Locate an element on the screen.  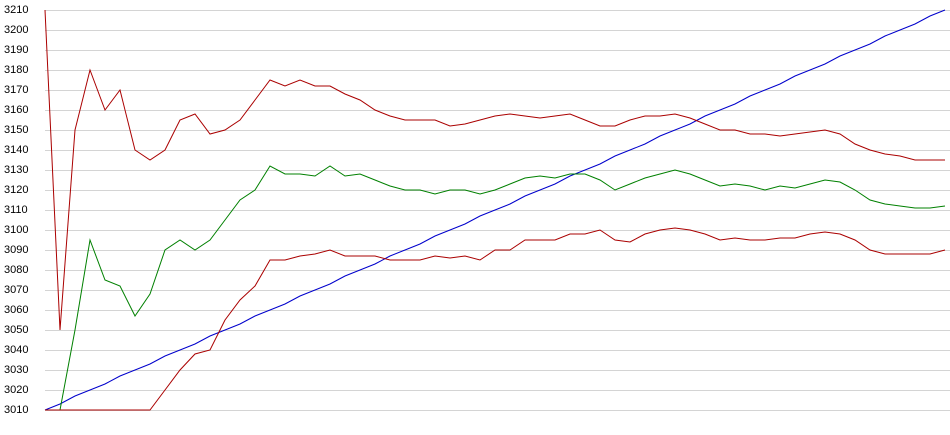
y-tick-label: 3030 is located at coordinates (16, 370).